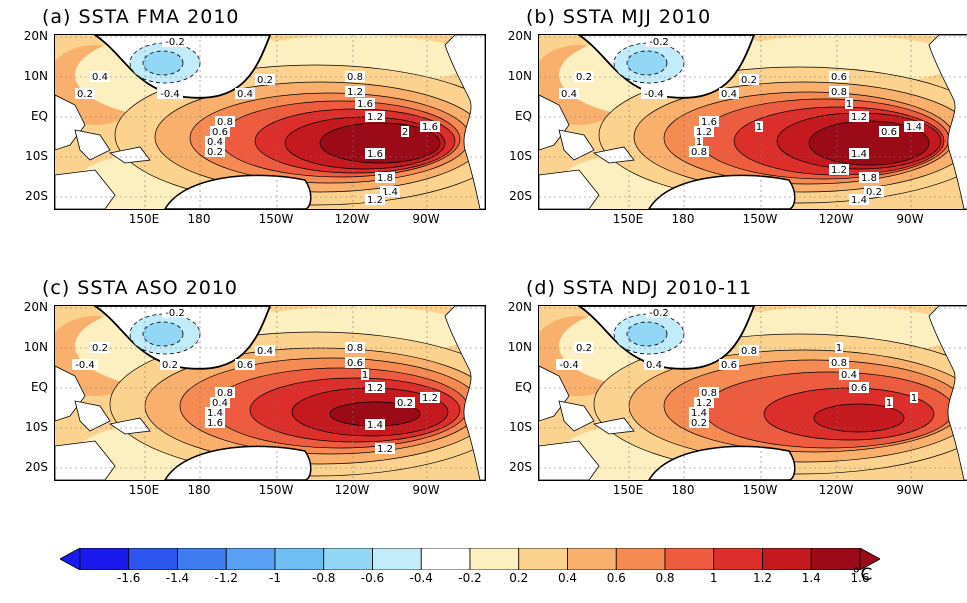 The height and width of the screenshot is (603, 967). I want to click on colorbar, so click(470, 559).